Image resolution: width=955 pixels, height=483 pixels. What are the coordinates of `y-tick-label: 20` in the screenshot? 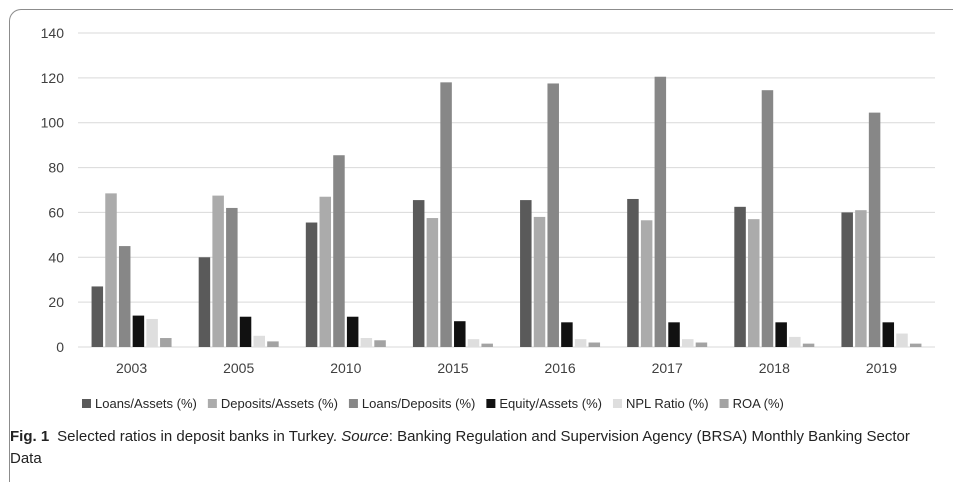 It's located at (56, 302).